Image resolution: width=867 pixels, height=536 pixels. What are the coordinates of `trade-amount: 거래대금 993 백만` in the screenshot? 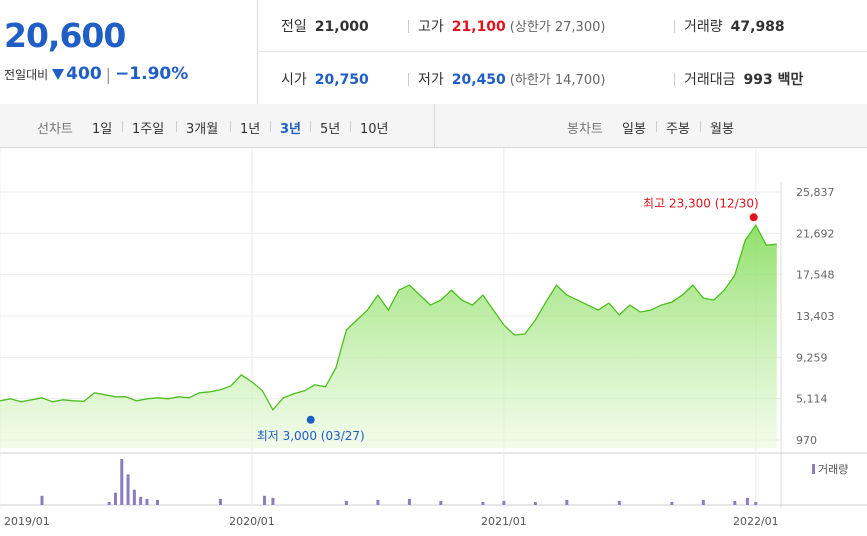 It's located at (743, 79).